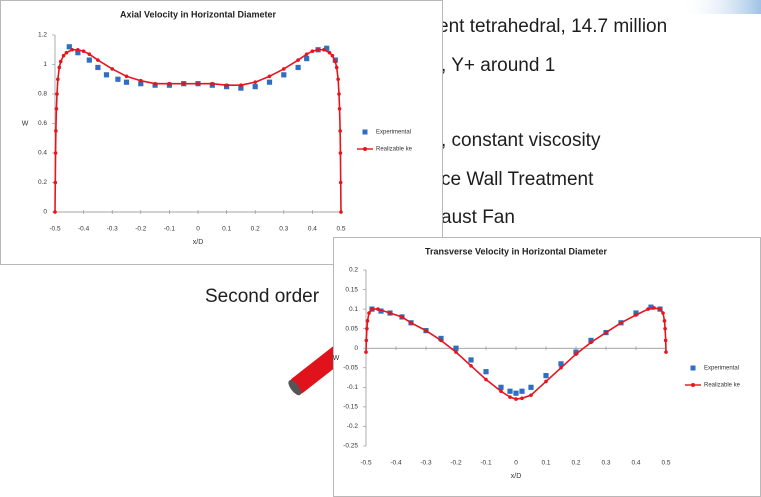 This screenshot has height=497, width=761. I want to click on slide-decoration, so click(720, 7).